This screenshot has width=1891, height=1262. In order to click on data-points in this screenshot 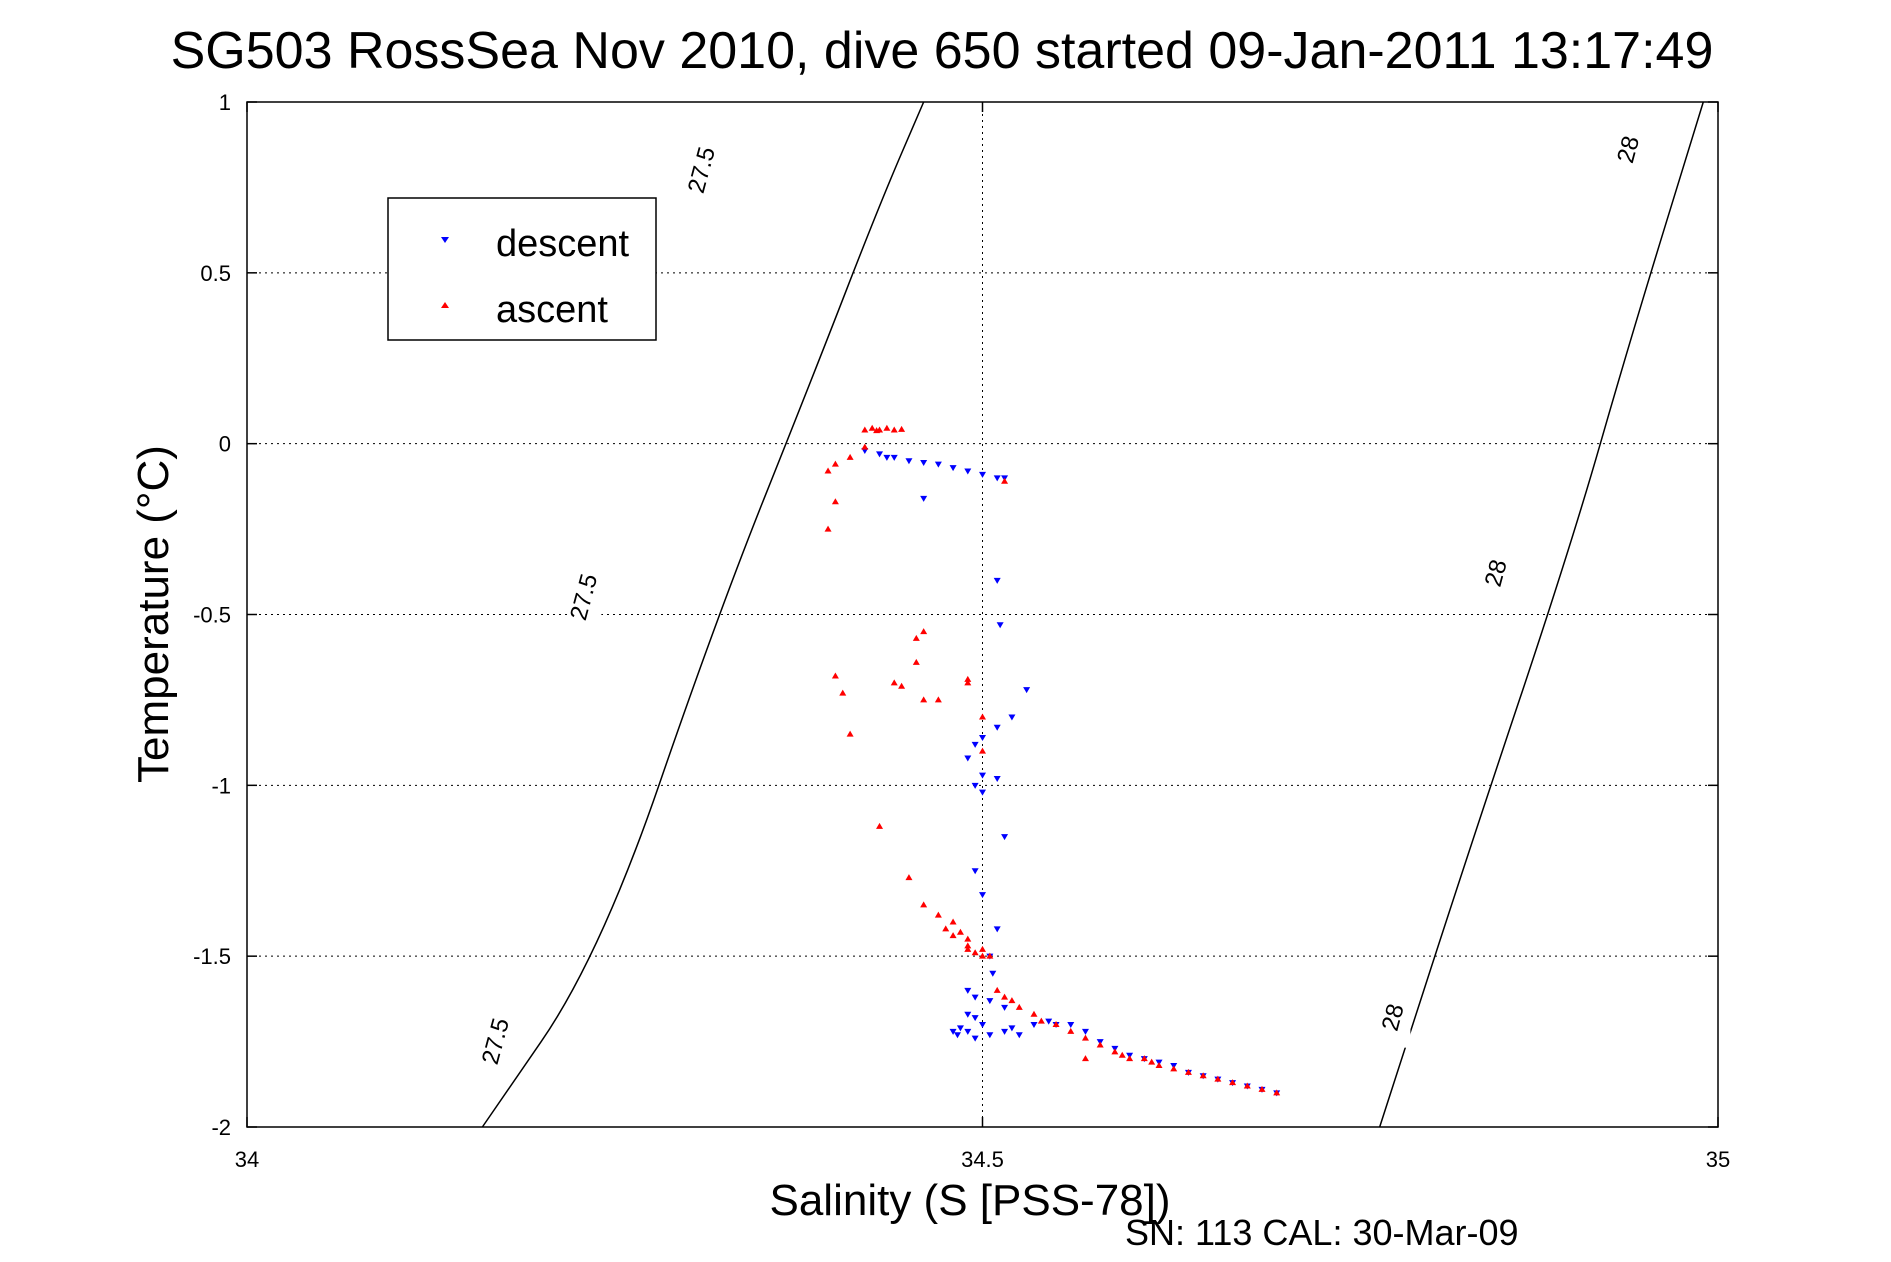, I will do `click(1052, 760)`.